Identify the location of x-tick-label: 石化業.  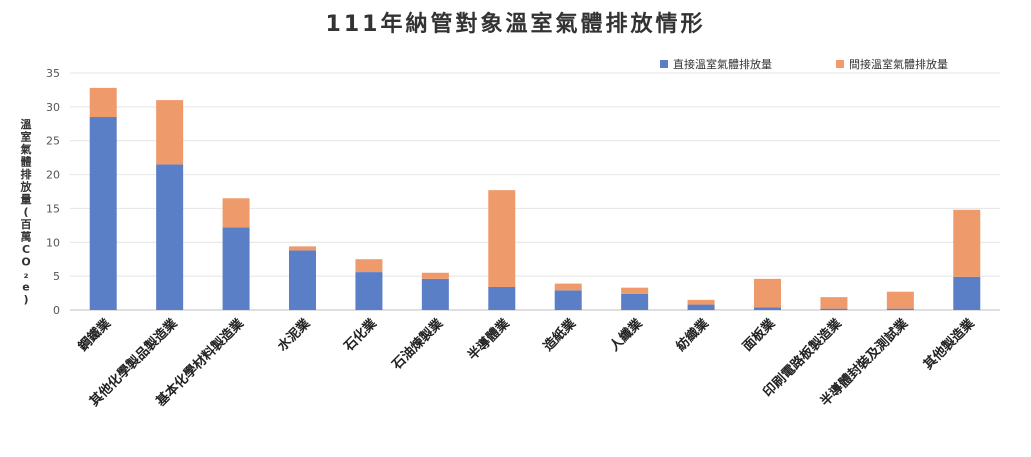
(360, 335).